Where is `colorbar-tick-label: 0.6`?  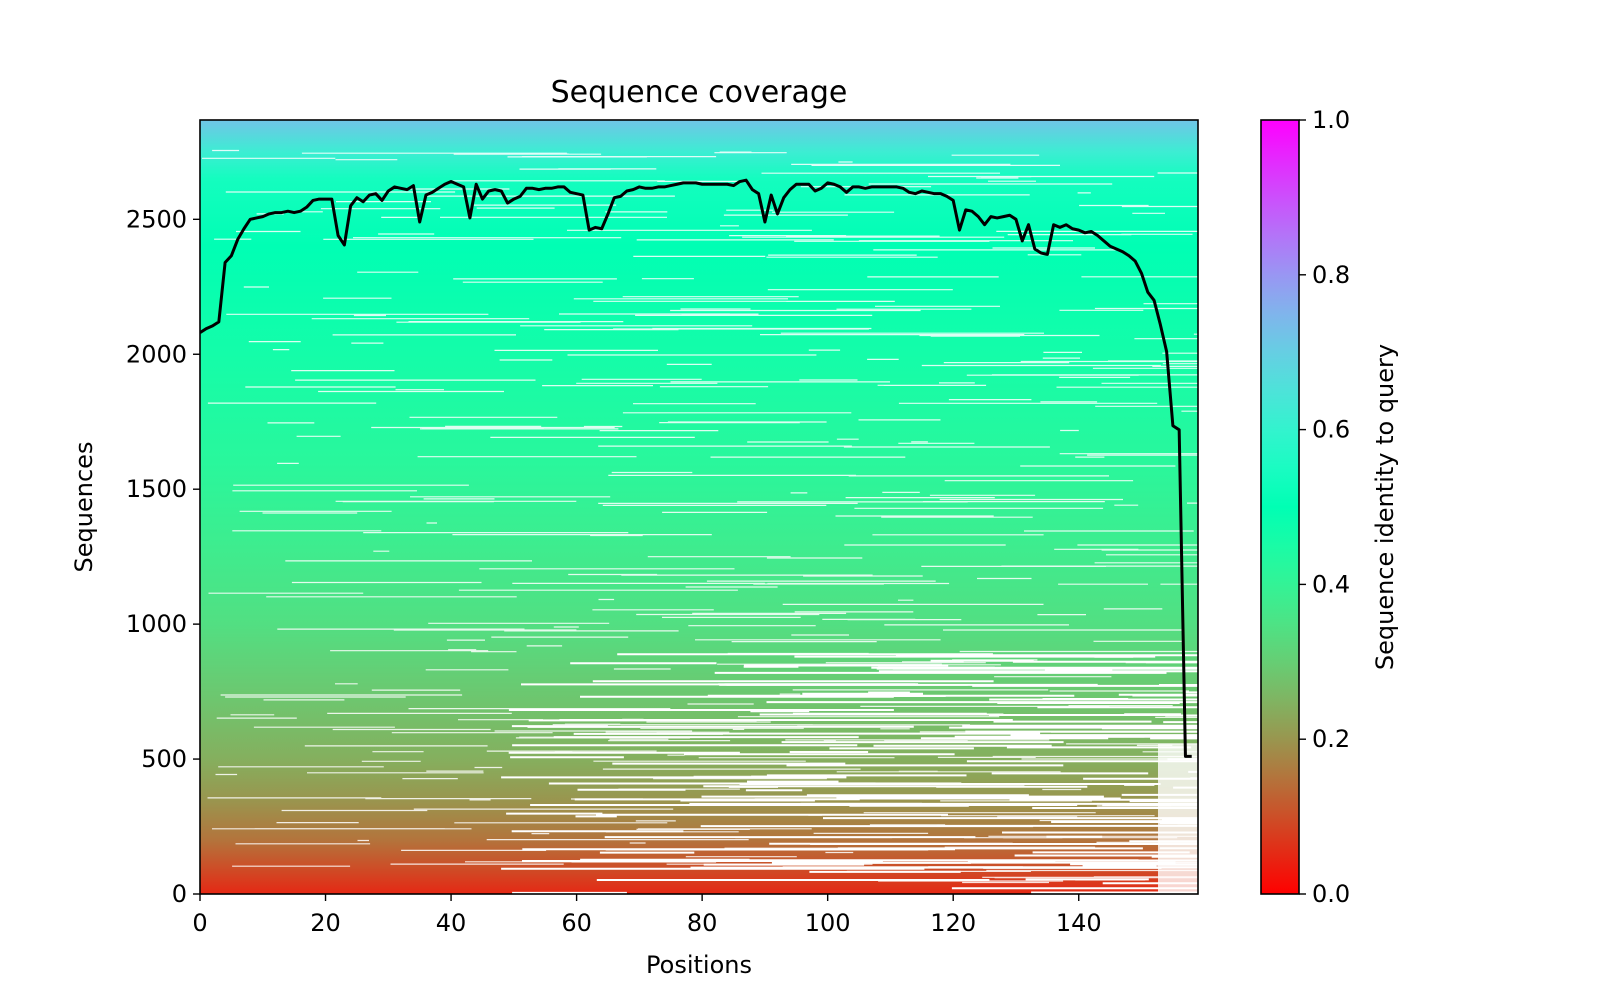 colorbar-tick-label: 0.6 is located at coordinates (1331, 430).